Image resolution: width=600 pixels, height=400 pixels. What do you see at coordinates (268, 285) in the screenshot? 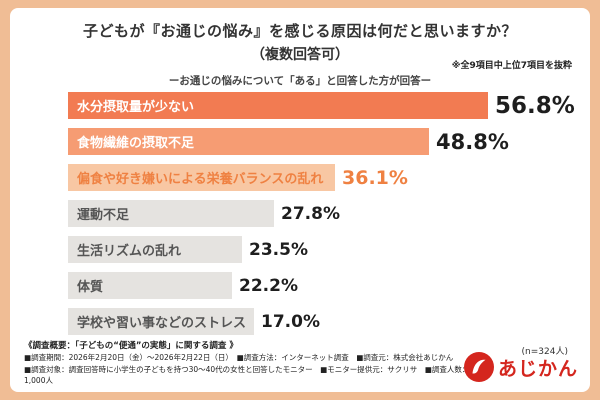
I see `bar-value: 22.2%` at bounding box center [268, 285].